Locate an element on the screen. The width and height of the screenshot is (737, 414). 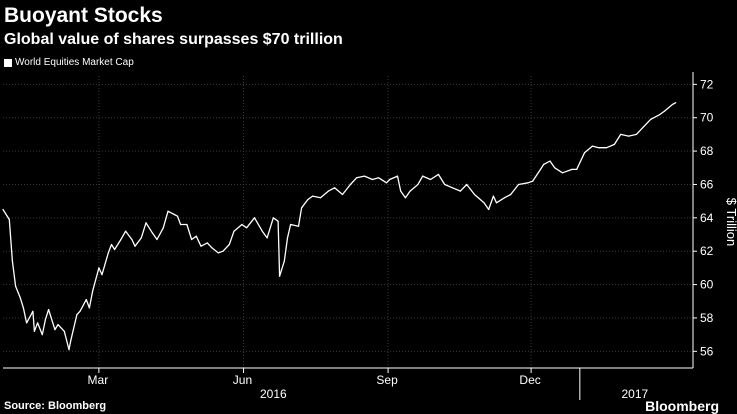
y-tick-label: 64 is located at coordinates (707, 218).